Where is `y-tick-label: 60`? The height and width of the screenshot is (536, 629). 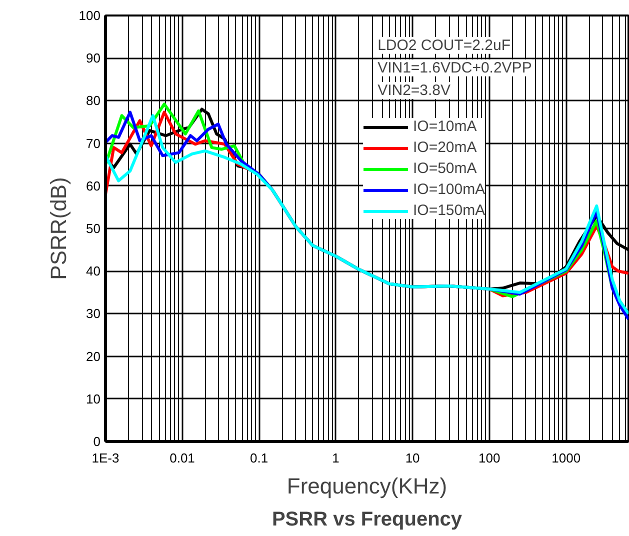 y-tick-label: 60 is located at coordinates (93, 186).